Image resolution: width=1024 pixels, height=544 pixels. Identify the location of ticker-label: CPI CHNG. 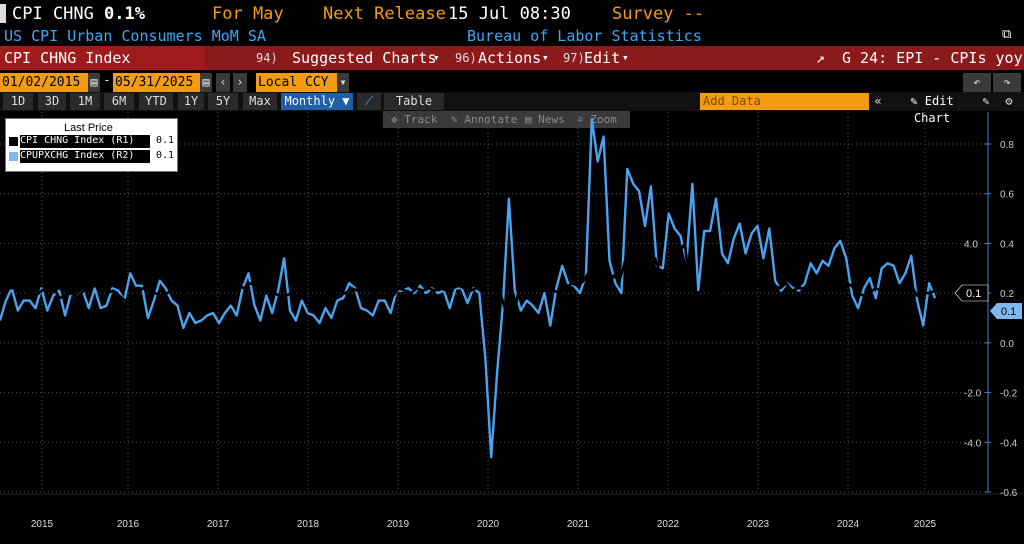
(53, 14).